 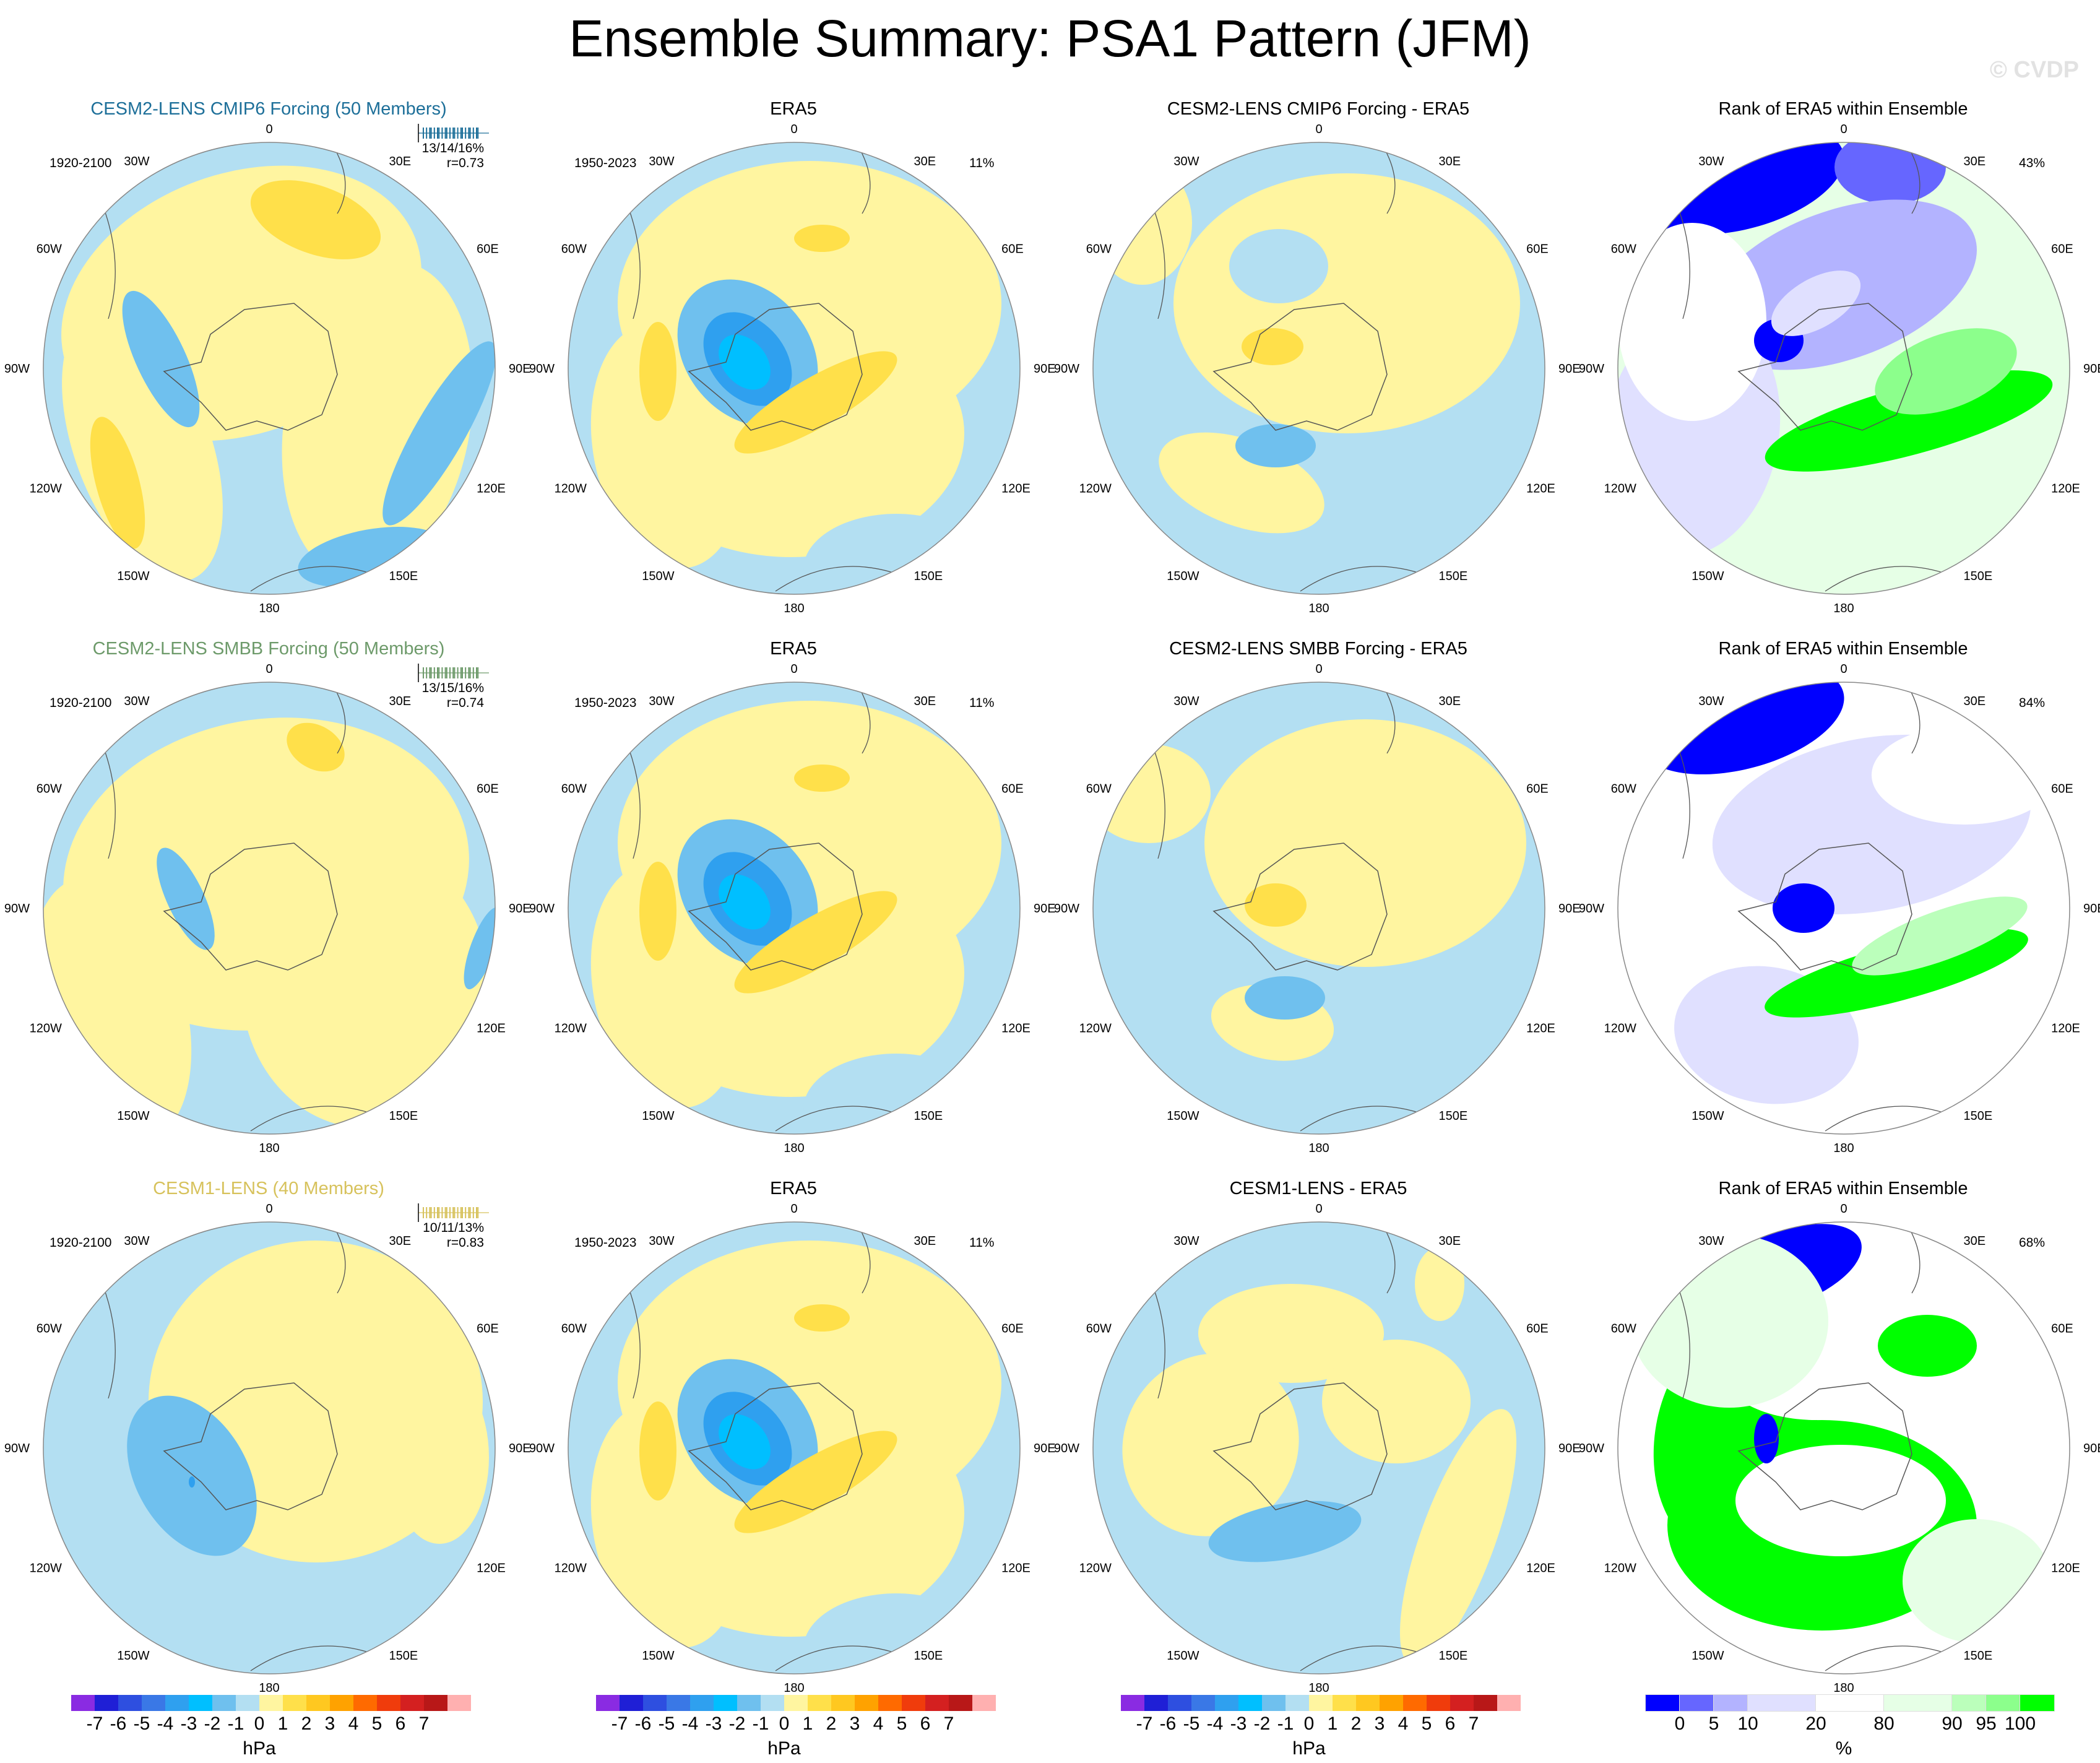 I want to click on panel-title: Rank of ERA5 within Ensemble, so click(x=1843, y=649).